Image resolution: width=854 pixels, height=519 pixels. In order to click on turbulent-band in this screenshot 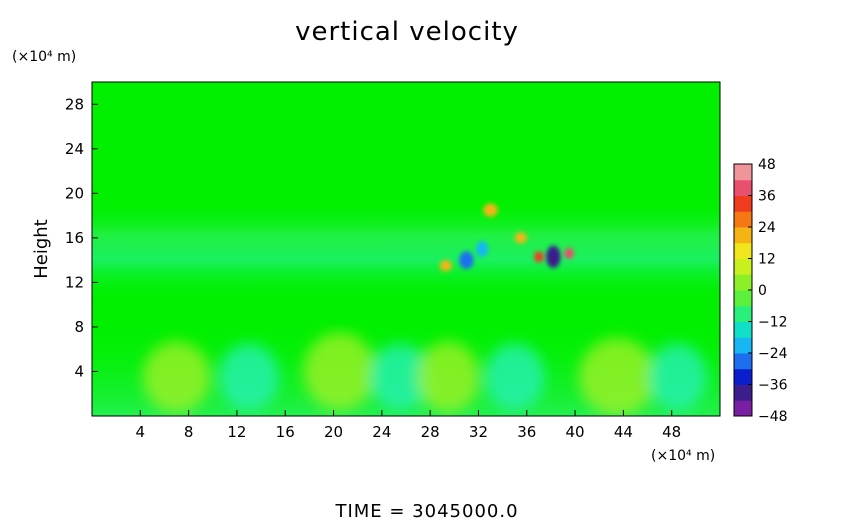, I will do `click(406, 250)`.